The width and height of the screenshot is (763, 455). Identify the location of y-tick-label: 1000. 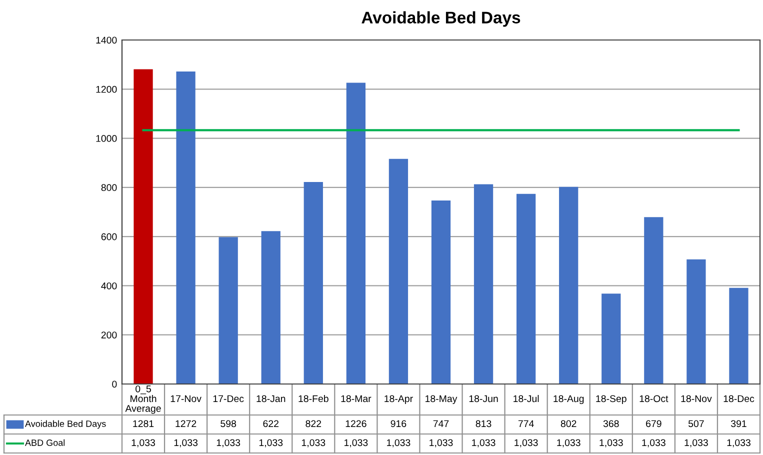
(106, 138).